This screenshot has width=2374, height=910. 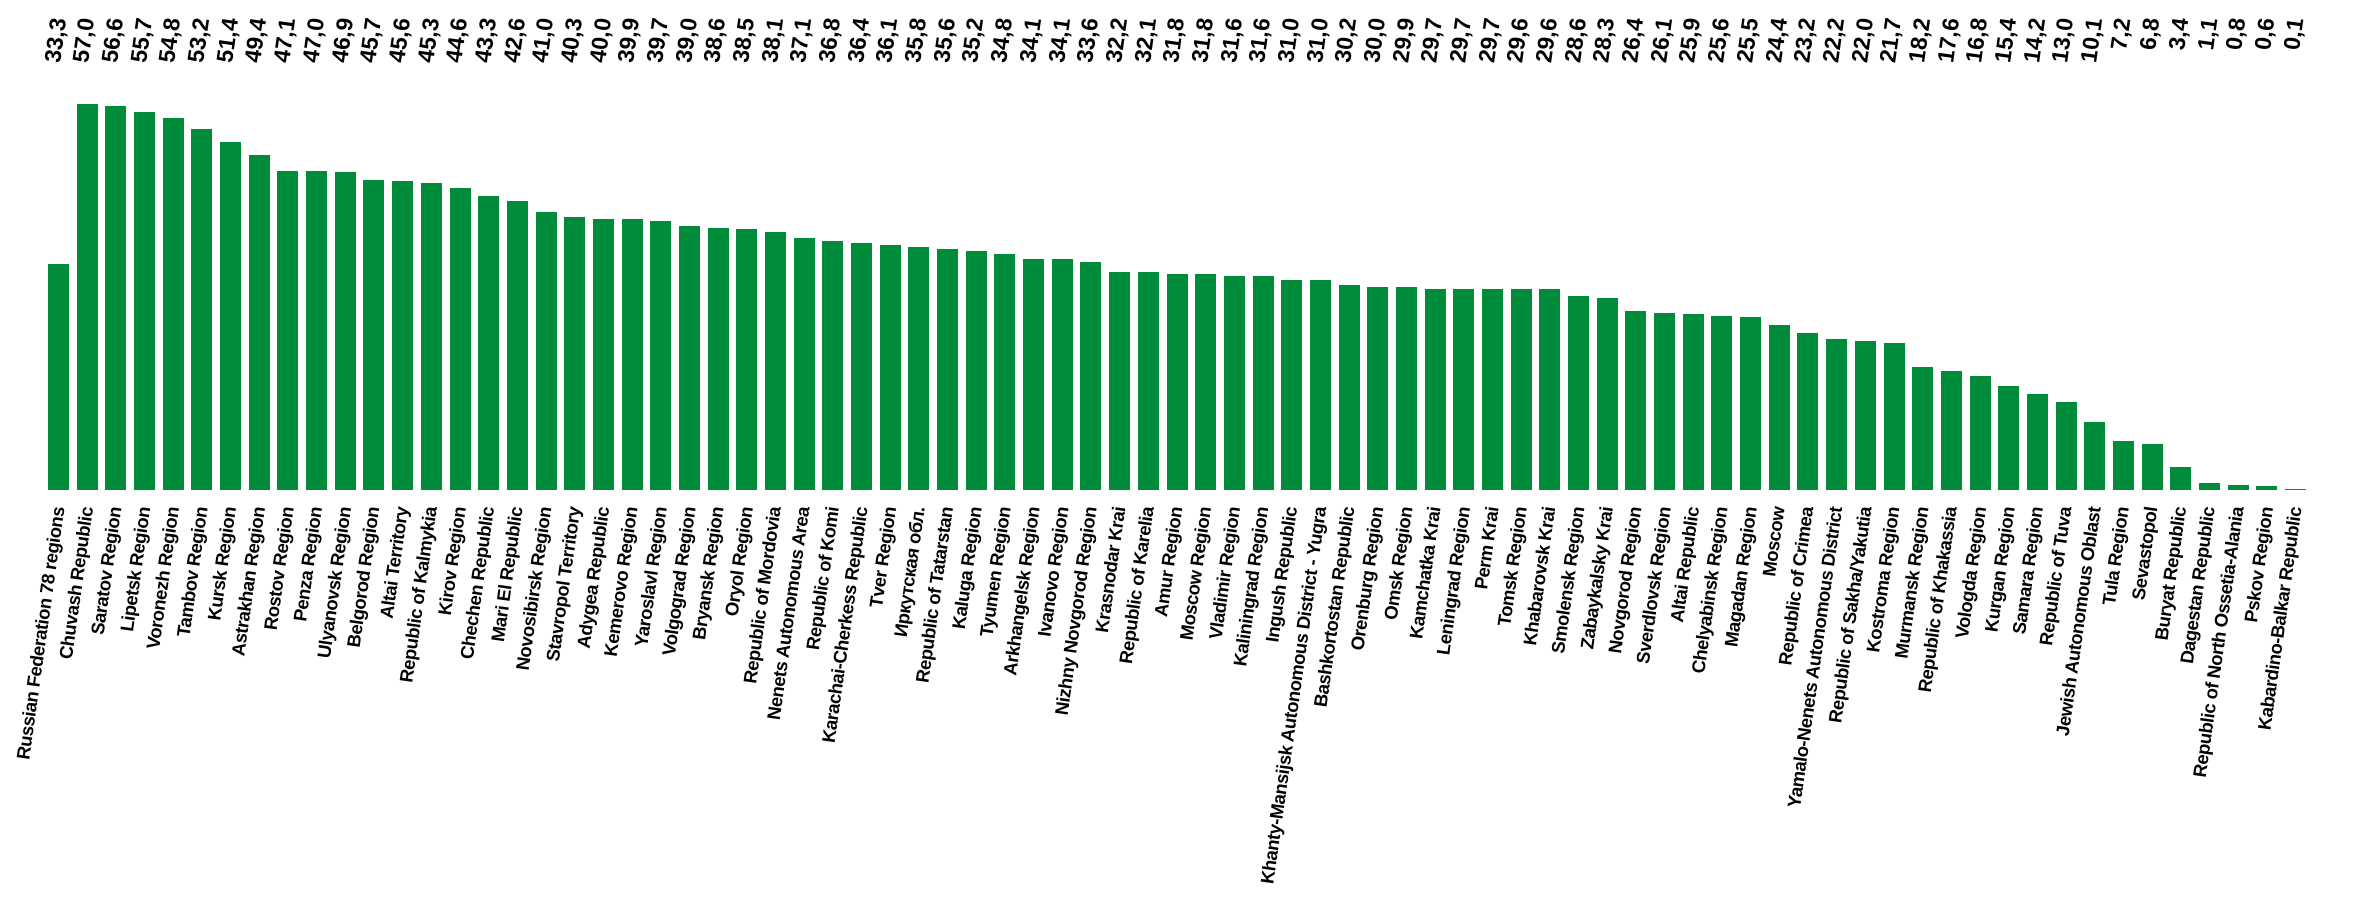 I want to click on bar-value-label: 25,5, so click(x=1747, y=40).